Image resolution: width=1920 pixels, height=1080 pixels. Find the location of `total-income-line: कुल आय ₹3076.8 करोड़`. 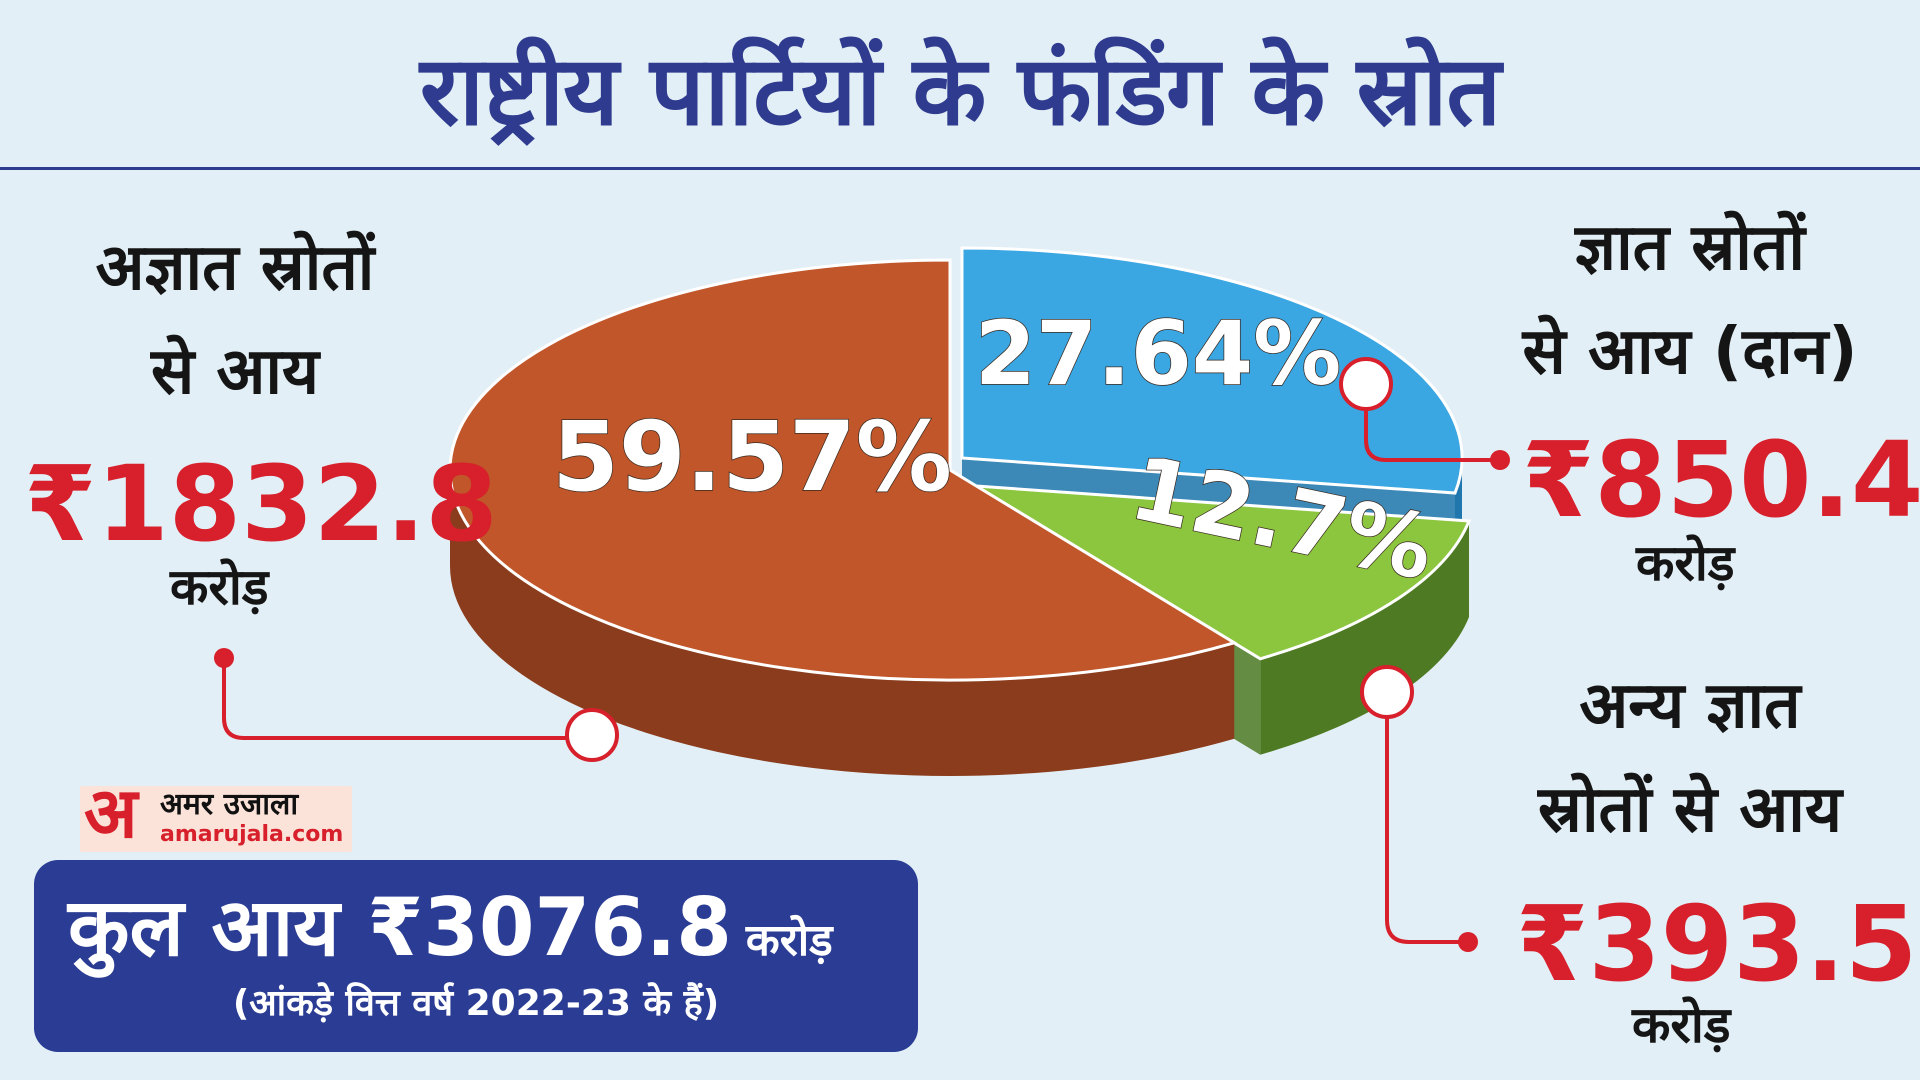

total-income-line: कुल आय ₹3076.8 करोड़ is located at coordinates (450, 928).